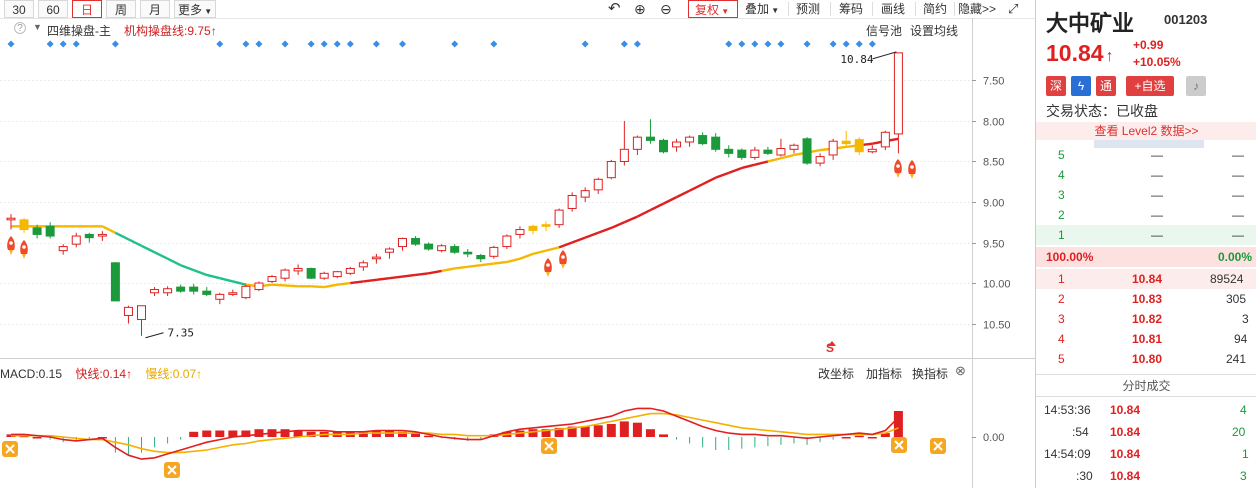  I want to click on forecast-button: 预测, so click(808, 9).